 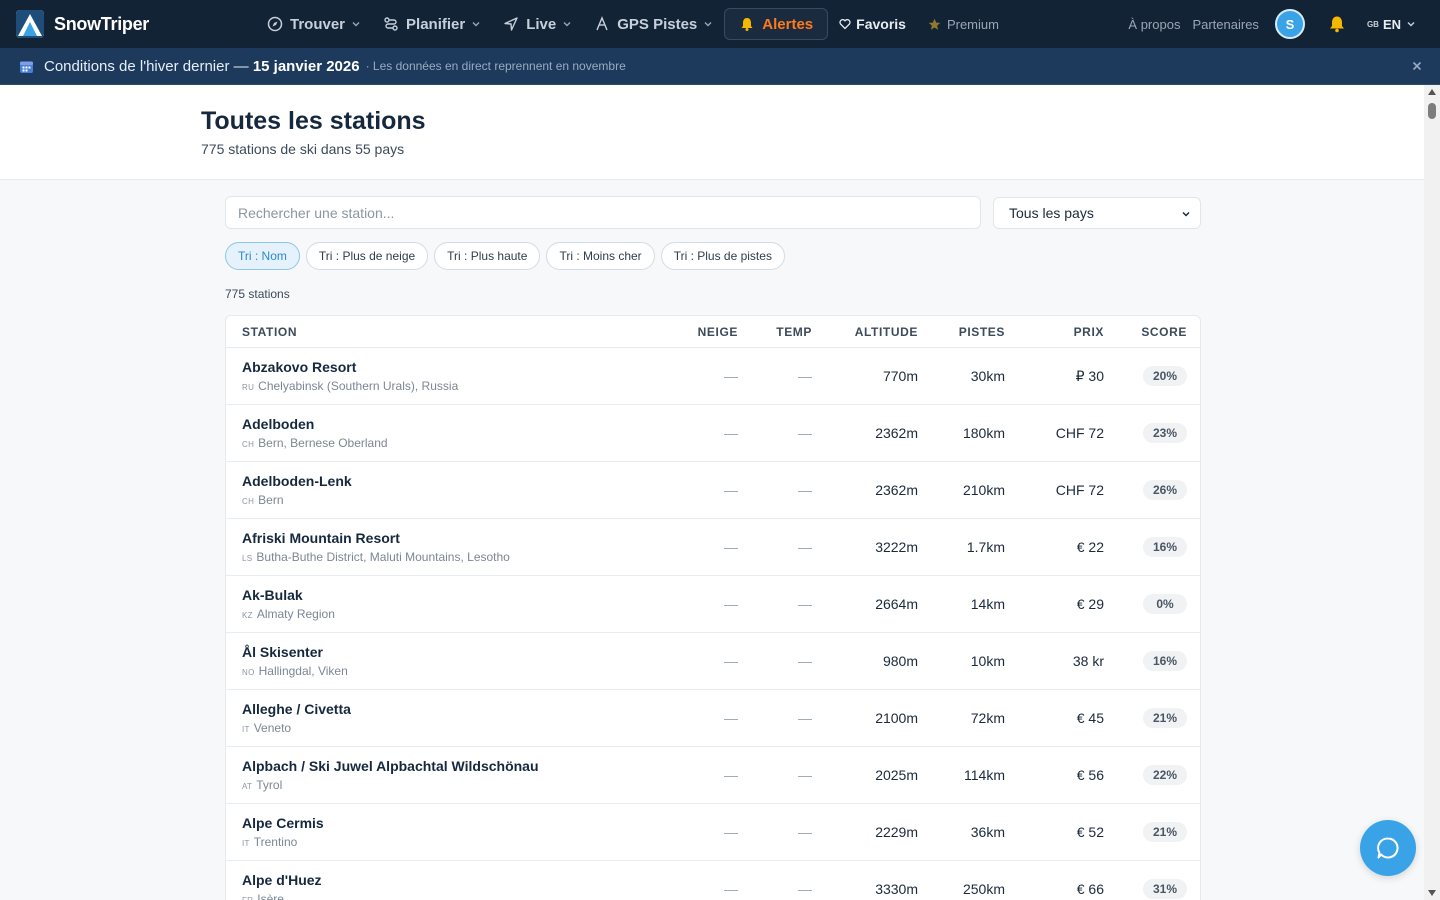 I want to click on station-location: IT Veneto, so click(x=266, y=728).